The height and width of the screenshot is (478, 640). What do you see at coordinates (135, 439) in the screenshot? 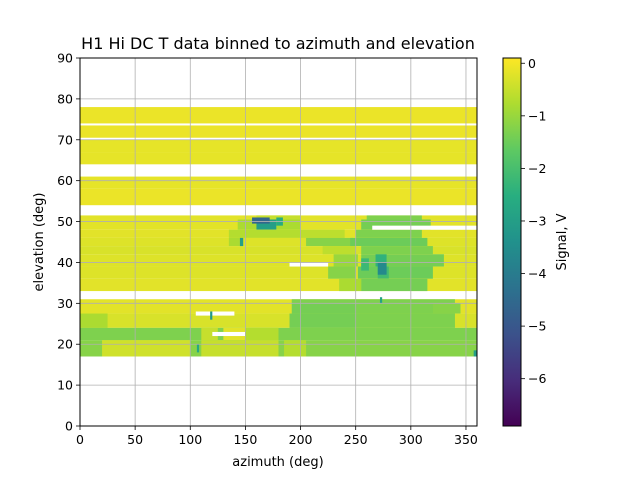
I see `x-tick-label: 50` at bounding box center [135, 439].